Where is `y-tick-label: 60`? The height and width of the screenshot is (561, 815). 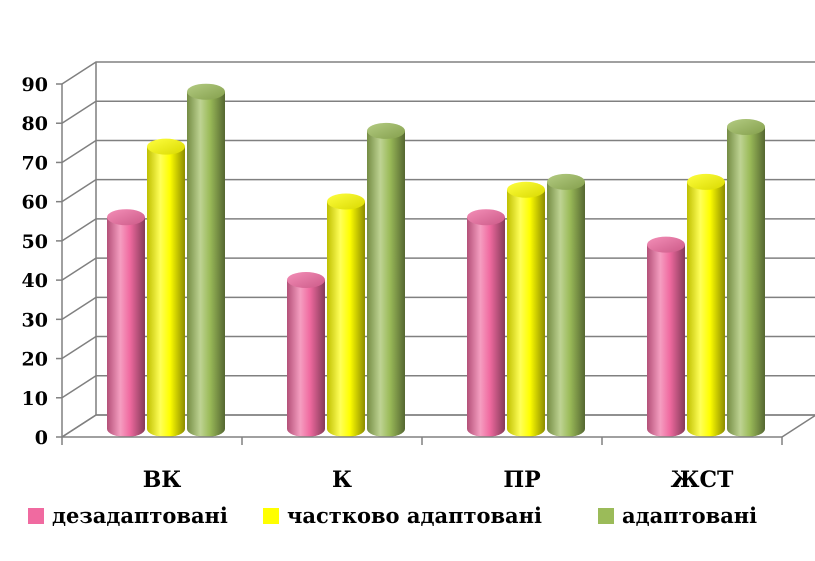 y-tick-label: 60 is located at coordinates (35, 203).